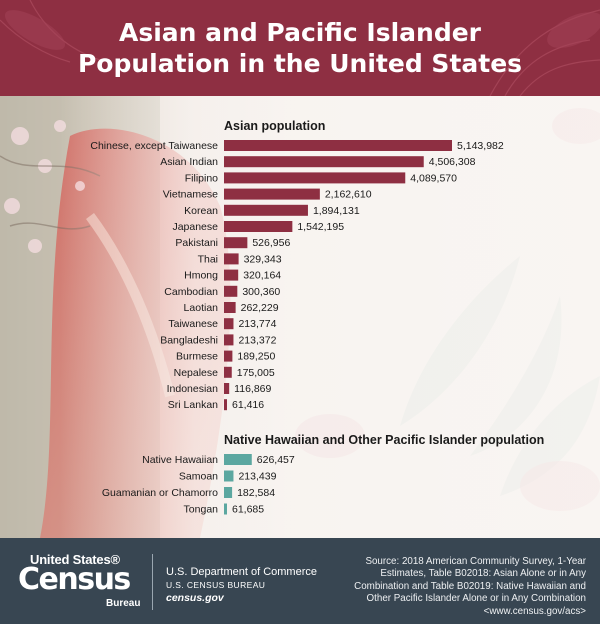 This screenshot has height=624, width=600. I want to click on category-label: Taiwanese, so click(193, 324).